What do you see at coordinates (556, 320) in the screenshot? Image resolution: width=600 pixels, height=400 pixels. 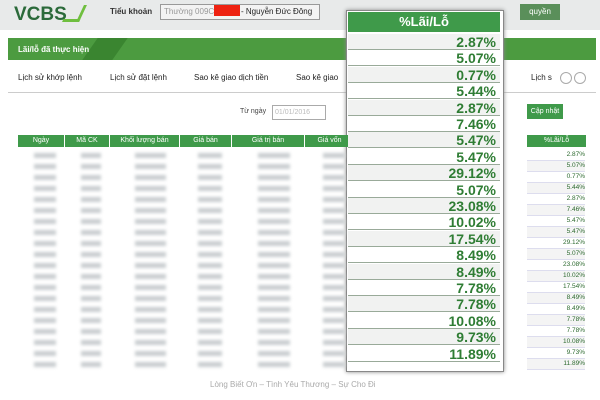 I see `profit-loss-cell: 7.78%` at bounding box center [556, 320].